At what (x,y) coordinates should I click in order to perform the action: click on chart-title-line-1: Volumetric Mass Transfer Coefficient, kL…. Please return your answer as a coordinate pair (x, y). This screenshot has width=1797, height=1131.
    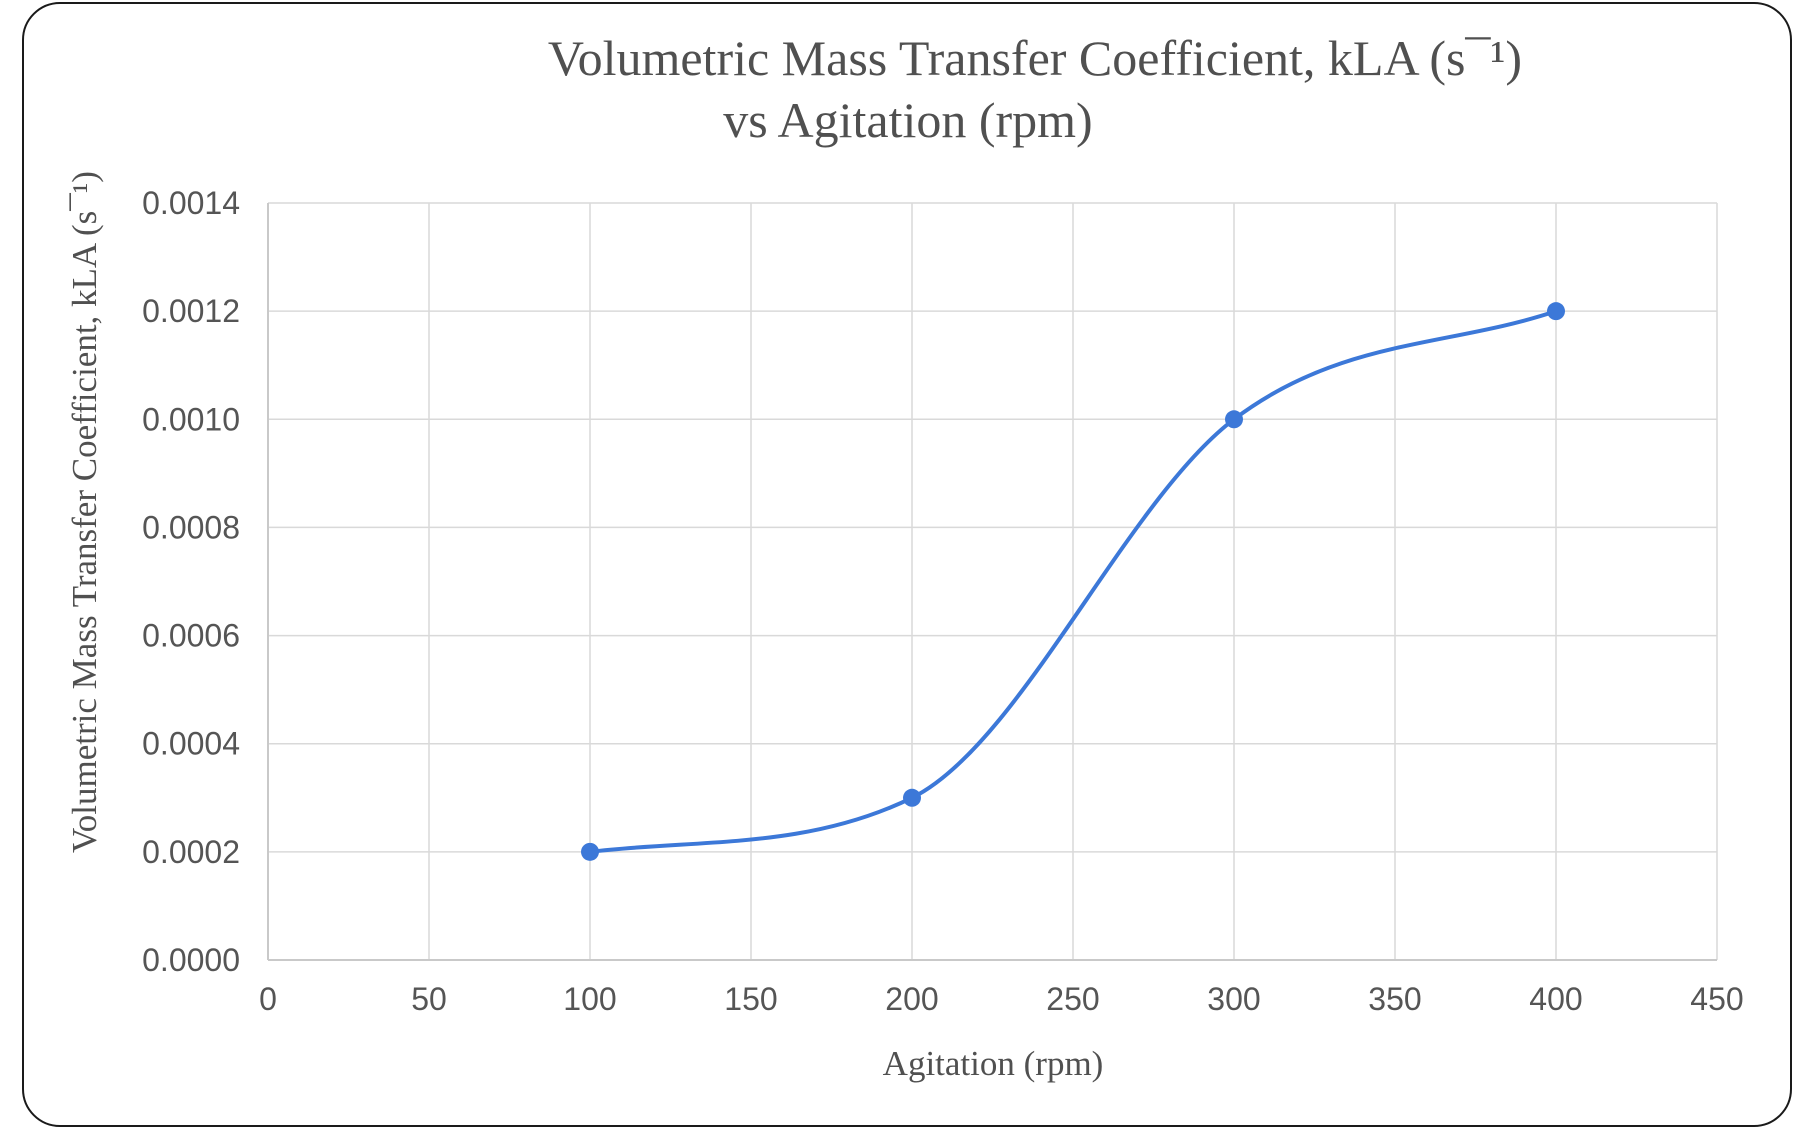
    Looking at the image, I should click on (1035, 58).